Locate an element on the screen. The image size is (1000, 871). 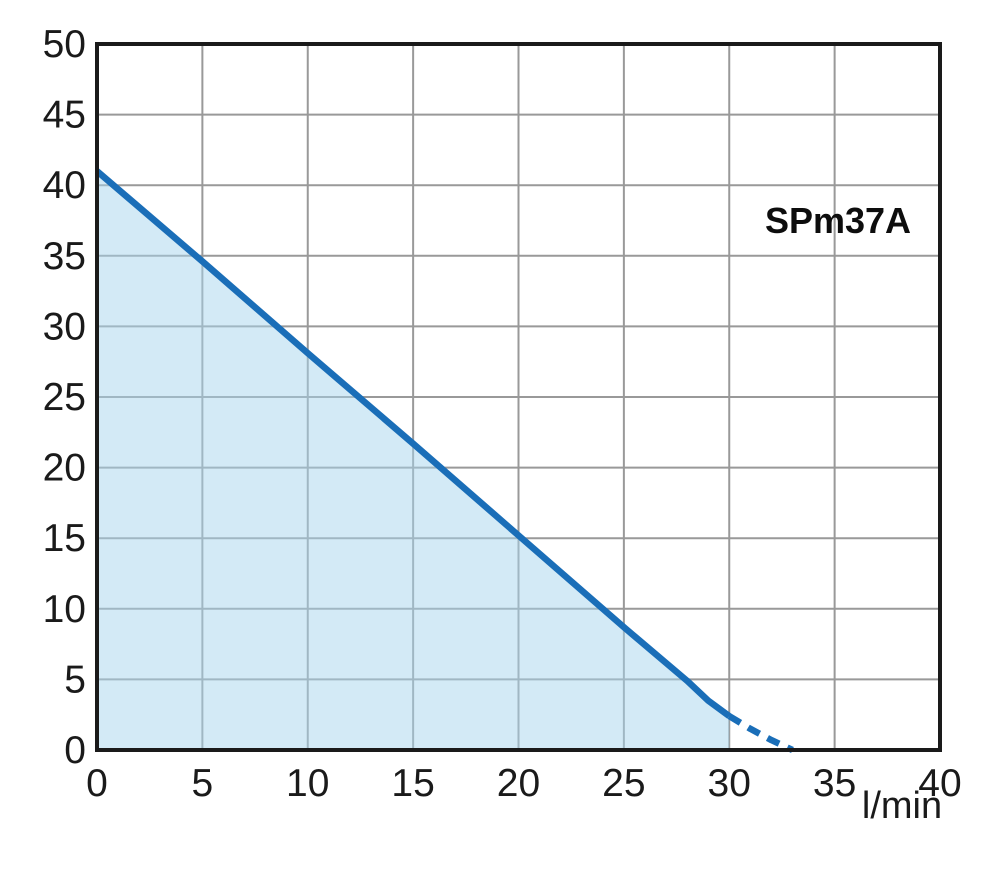
y-tick-label: 10 is located at coordinates (64, 609).